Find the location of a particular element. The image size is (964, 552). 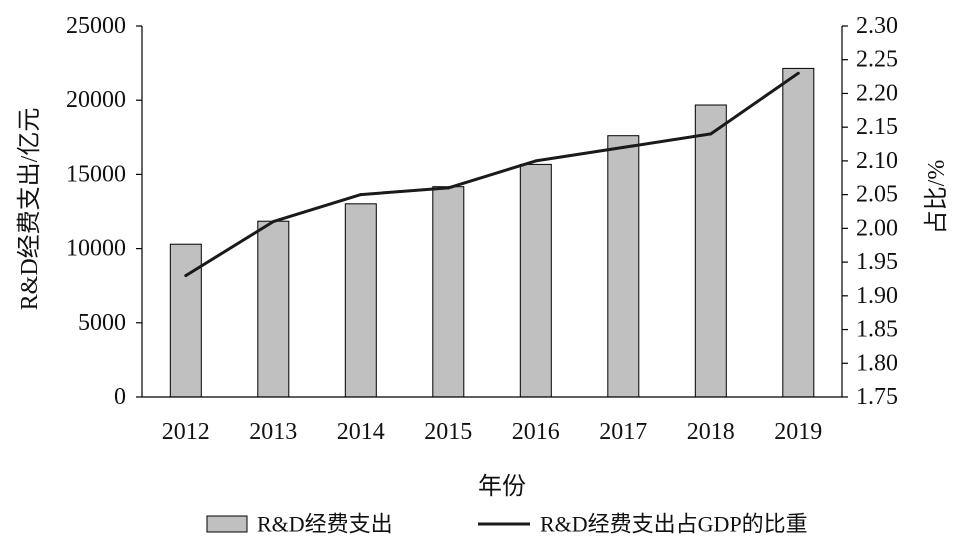

line-point-2016 is located at coordinates (536, 161).